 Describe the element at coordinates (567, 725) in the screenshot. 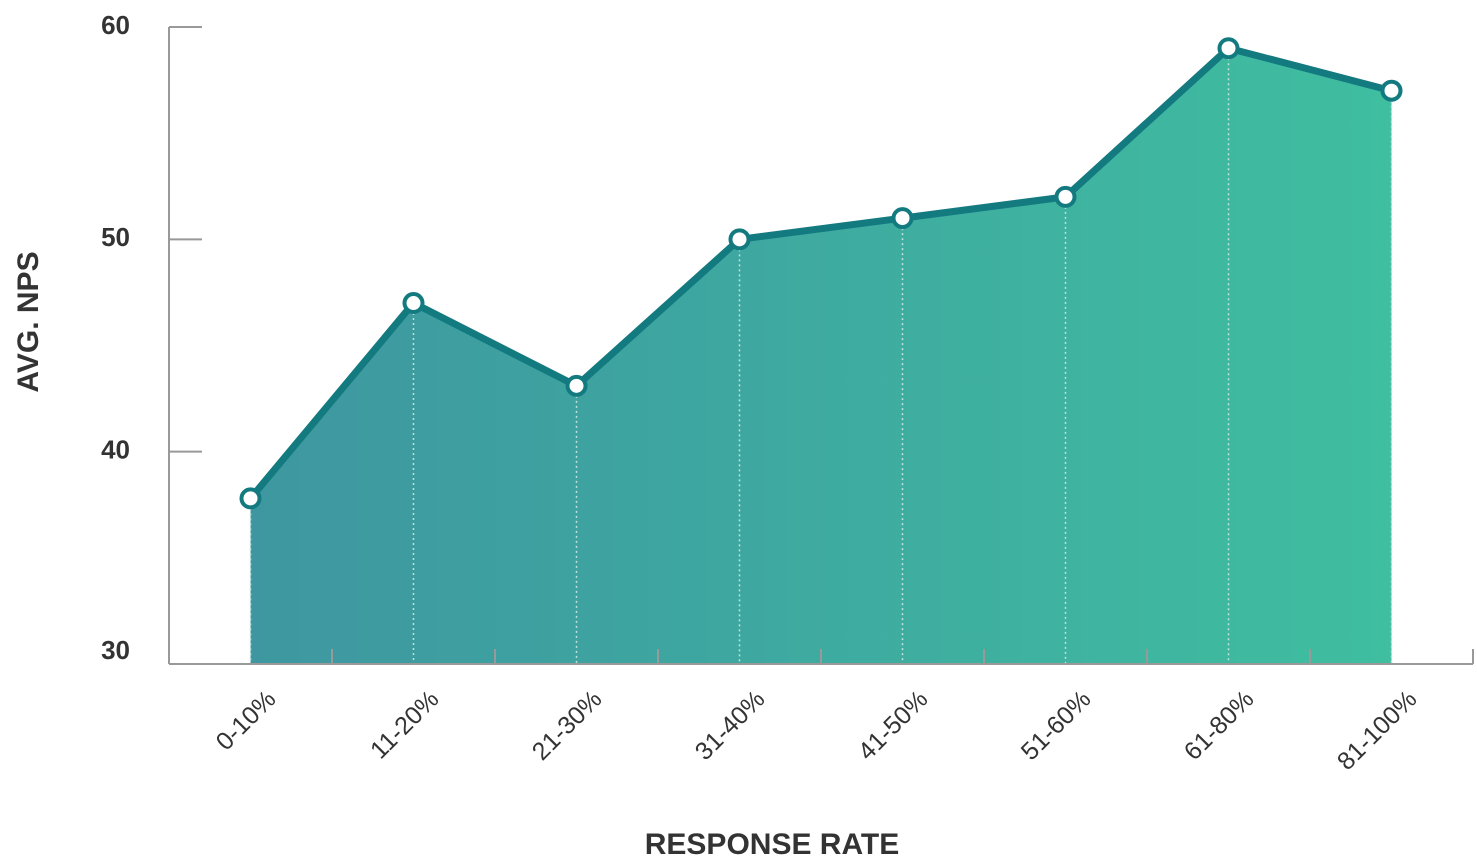

I see `x-tick-label: 21-30%` at that location.